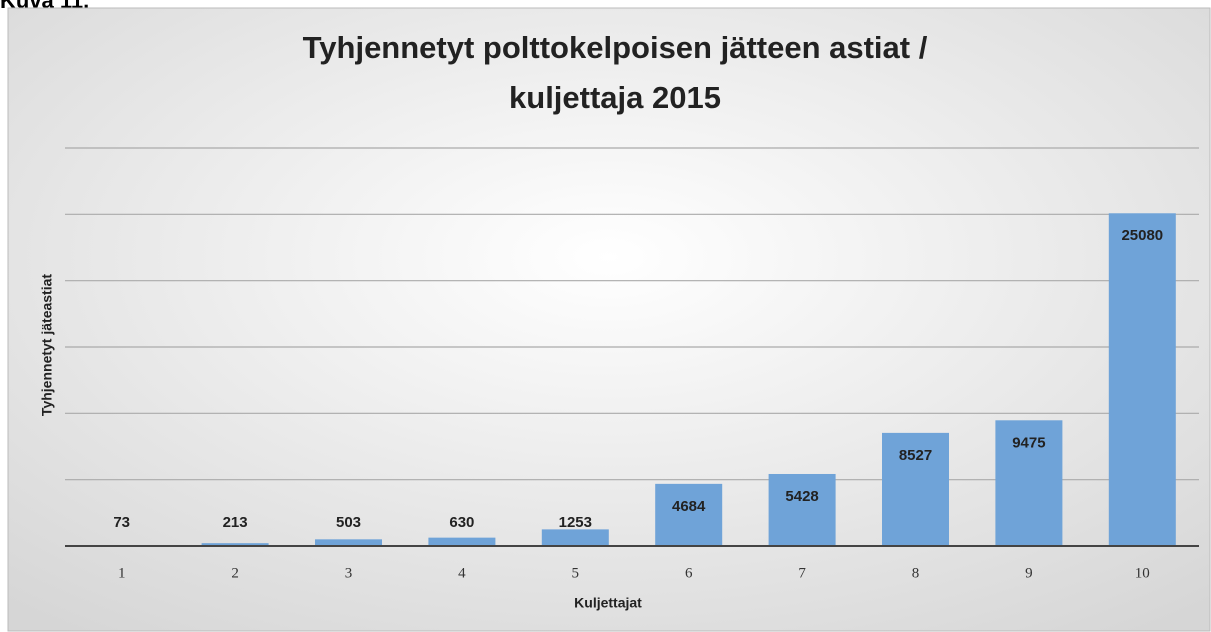  What do you see at coordinates (121, 522) in the screenshot?
I see `data-label: 73` at bounding box center [121, 522].